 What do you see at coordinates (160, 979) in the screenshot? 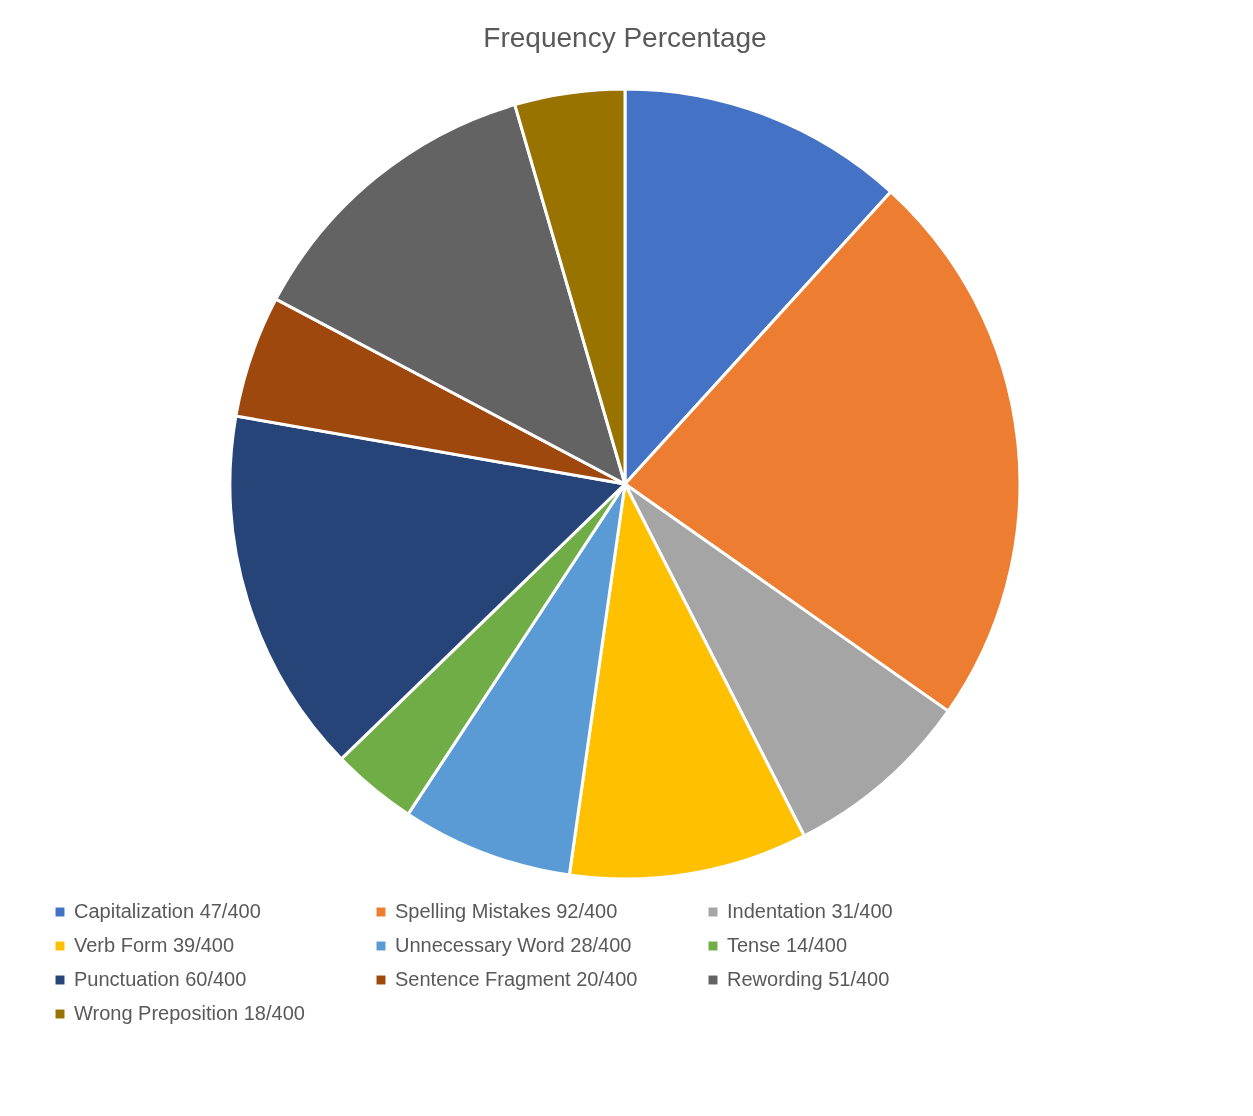
I see `legend-label: Punctuation 60/400` at bounding box center [160, 979].